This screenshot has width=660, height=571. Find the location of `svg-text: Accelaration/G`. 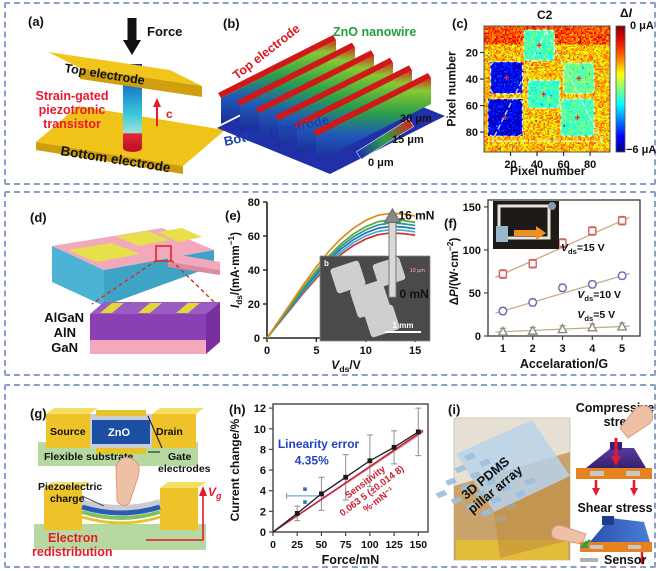

svg-text: Accelaration/G is located at coordinates (564, 364).